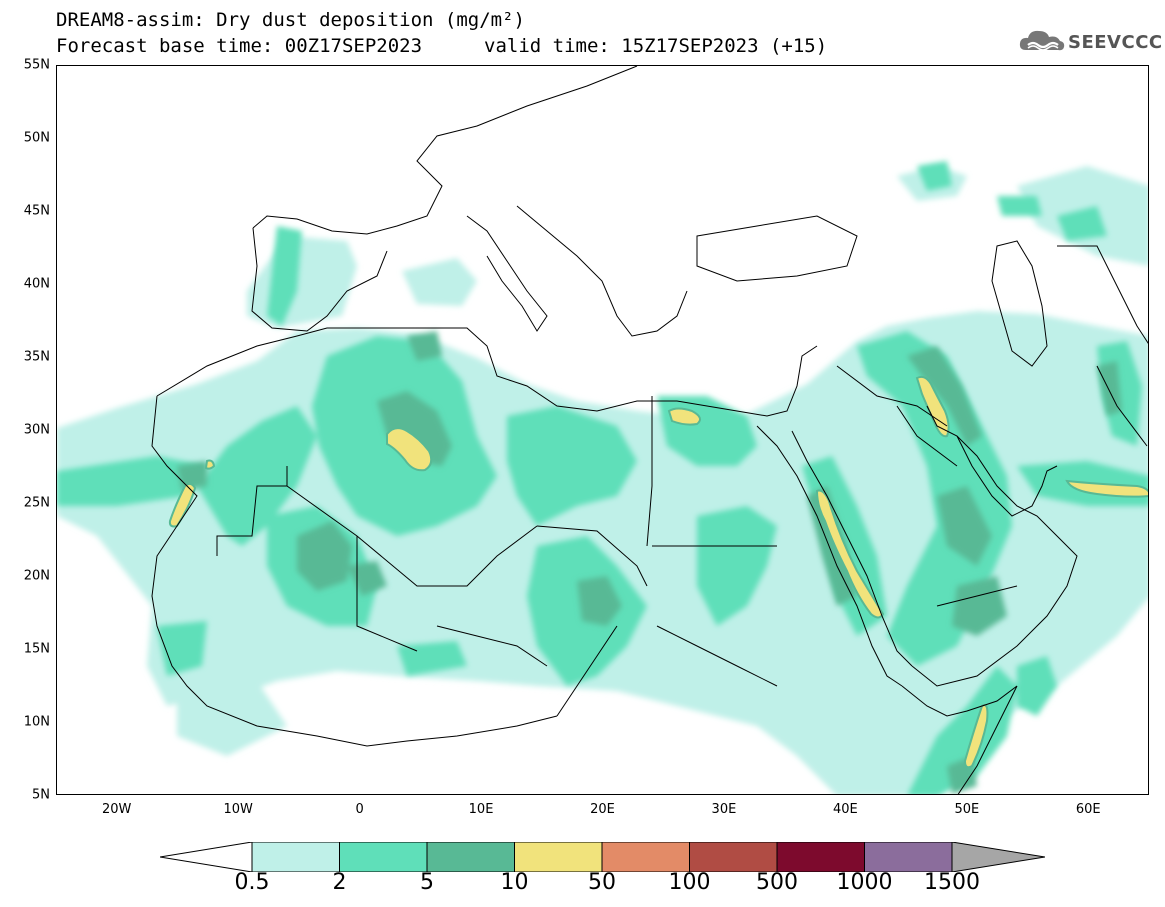 The width and height of the screenshot is (1165, 907). What do you see at coordinates (252, 882) in the screenshot?
I see `colorbar-label-0.5: 0.5` at bounding box center [252, 882].